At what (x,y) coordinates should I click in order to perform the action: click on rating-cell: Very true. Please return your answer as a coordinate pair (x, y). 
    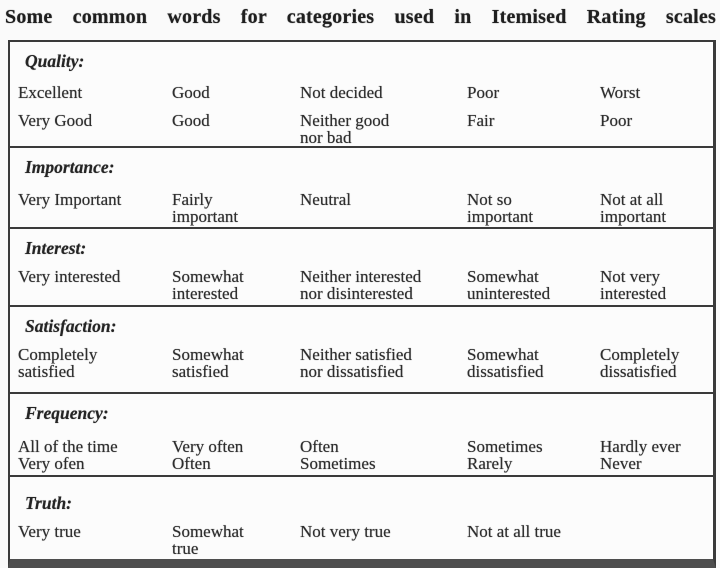
    Looking at the image, I should click on (49, 531).